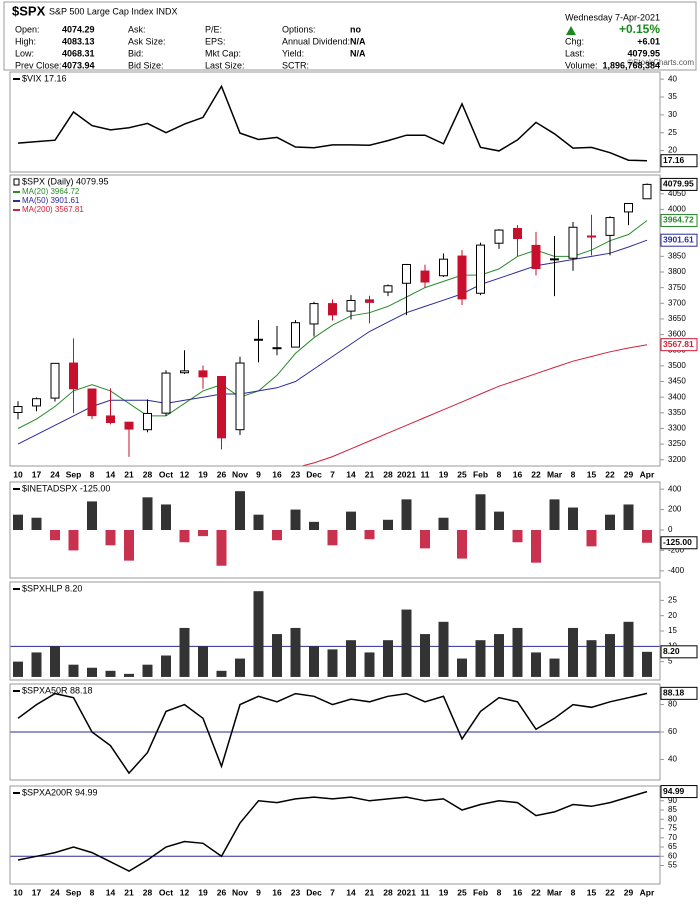  I want to click on last-value: -125.00, so click(677, 542).